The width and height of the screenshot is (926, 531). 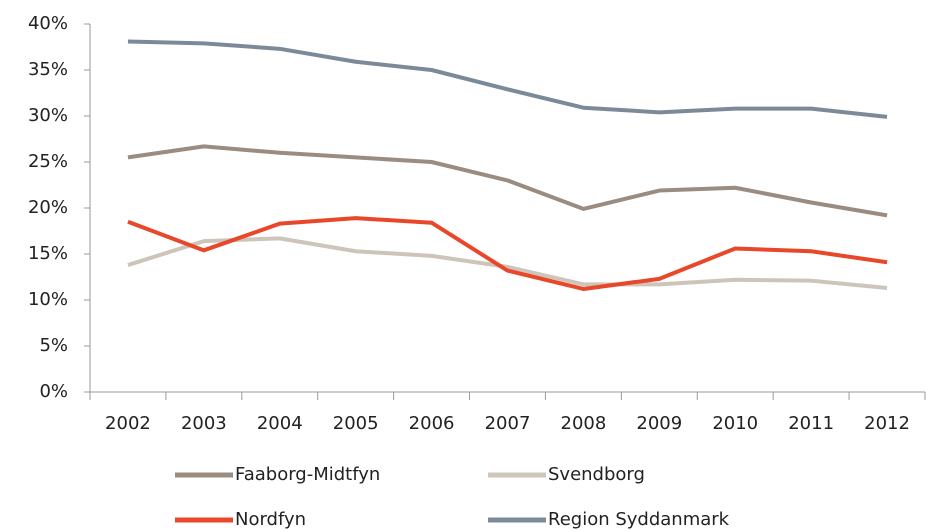 What do you see at coordinates (735, 423) in the screenshot?
I see `x-tick-label: 2010` at bounding box center [735, 423].